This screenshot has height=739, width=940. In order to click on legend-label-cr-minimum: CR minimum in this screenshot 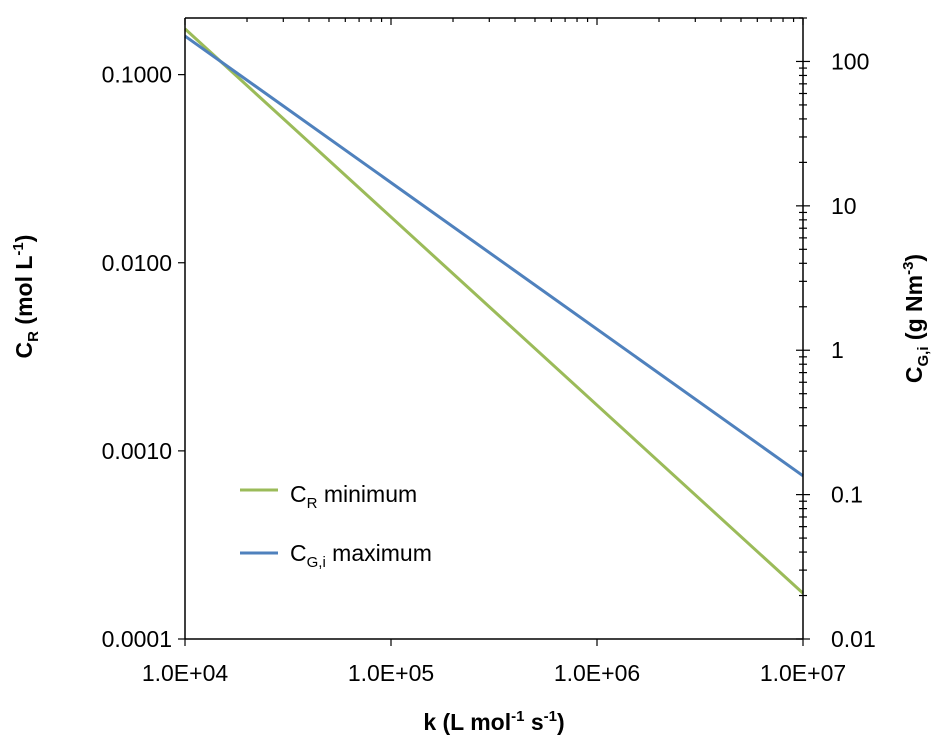, I will do `click(353, 496)`.